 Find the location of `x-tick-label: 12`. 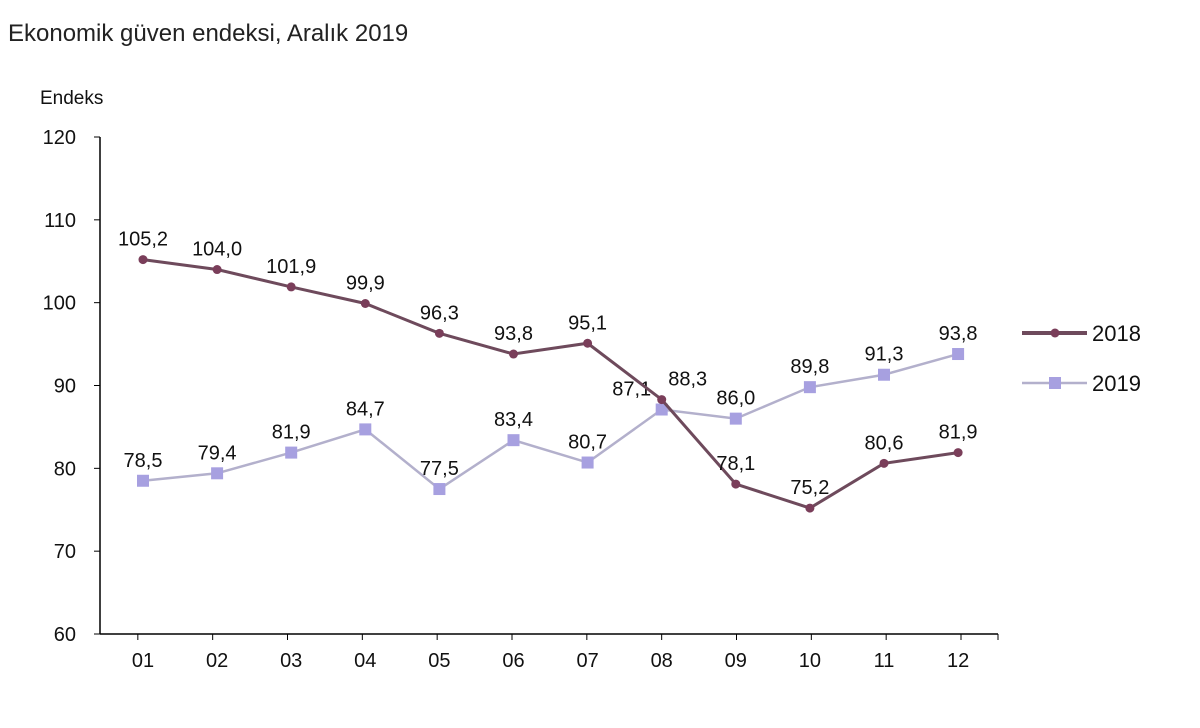

x-tick-label: 12 is located at coordinates (958, 661).